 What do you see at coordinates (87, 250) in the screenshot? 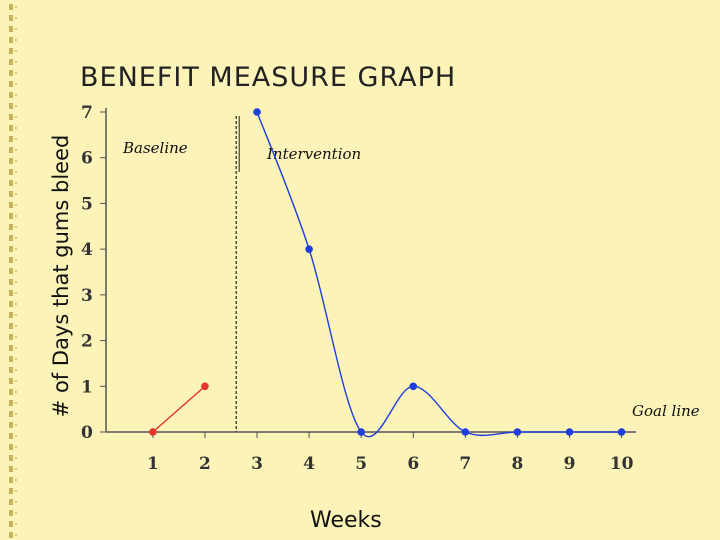
I see `y-tick-label: 4` at bounding box center [87, 250].